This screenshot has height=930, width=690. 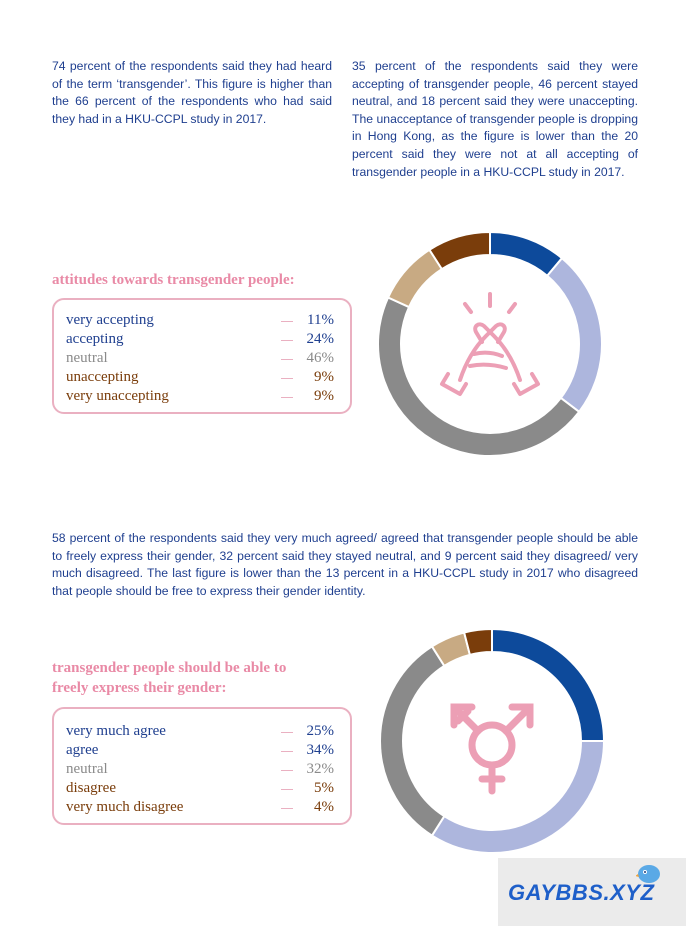 I want to click on legend-value: 24%, so click(x=320, y=339).